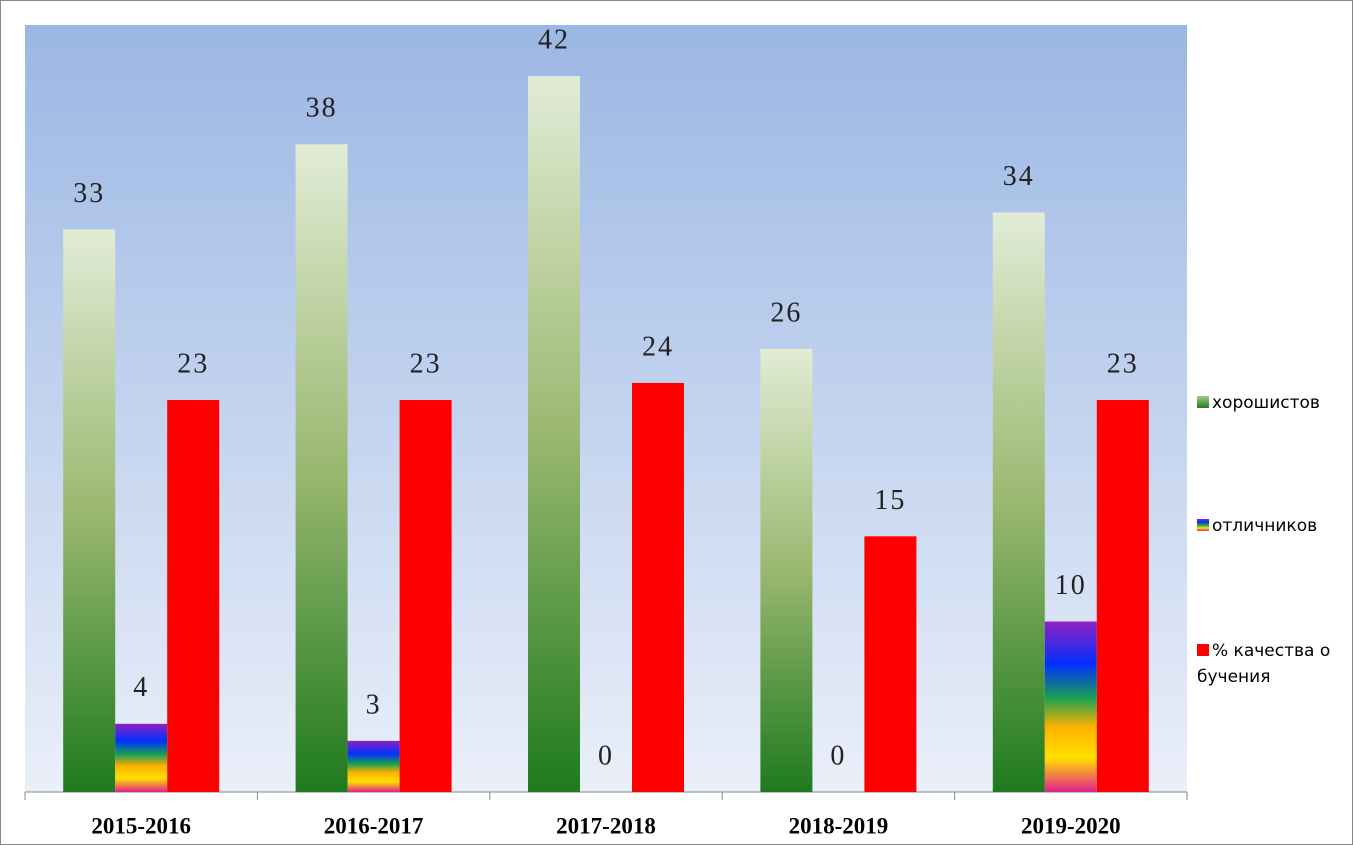 This screenshot has height=845, width=1353. I want to click on data-label: 38, so click(322, 108).